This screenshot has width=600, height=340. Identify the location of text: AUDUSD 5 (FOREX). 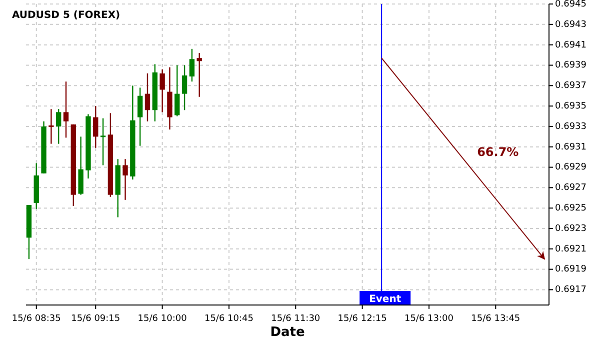
(66, 15).